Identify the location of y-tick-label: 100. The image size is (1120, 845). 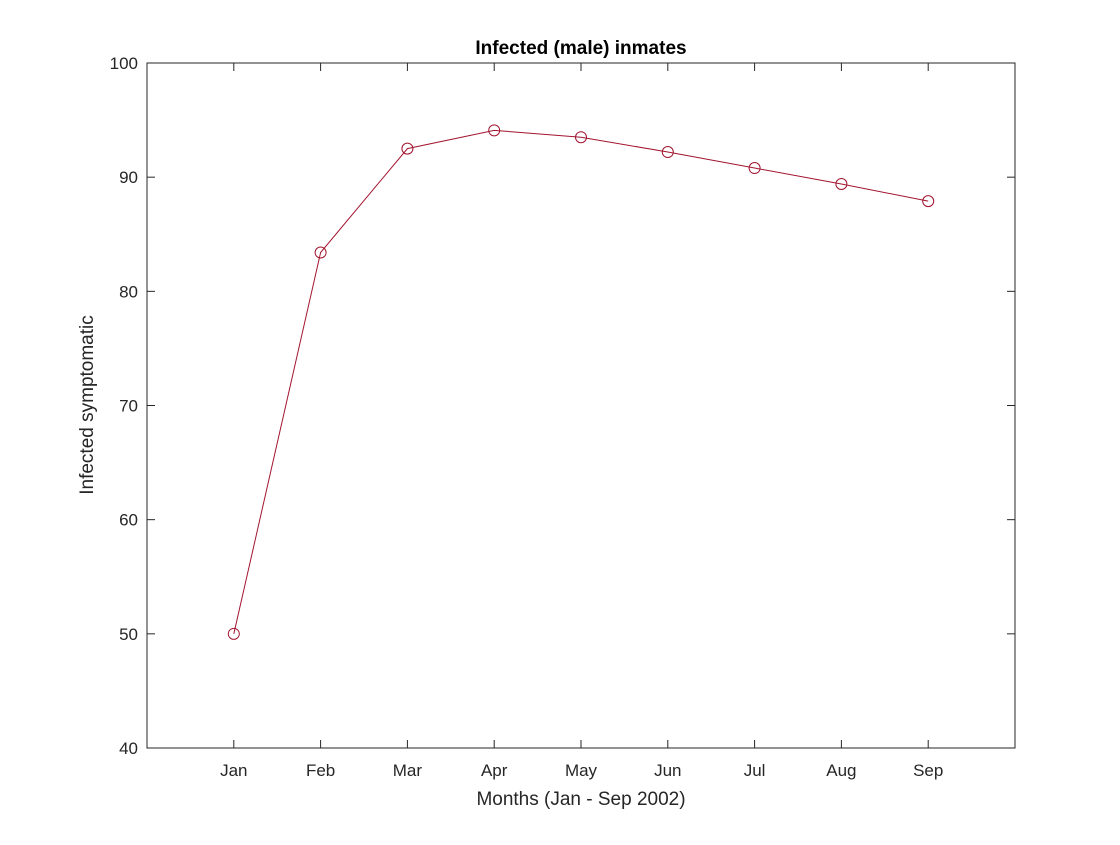
(124, 63).